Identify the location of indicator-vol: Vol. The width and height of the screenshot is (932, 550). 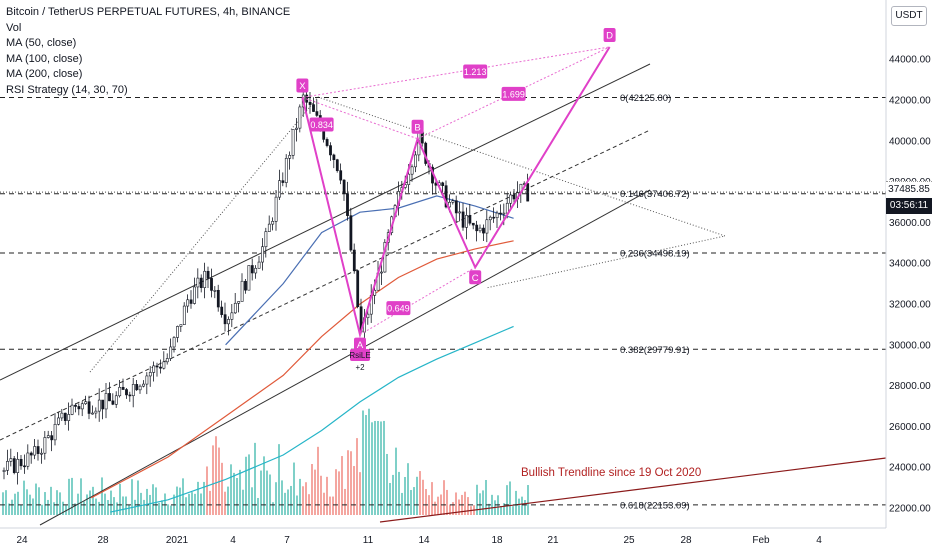
(14, 27).